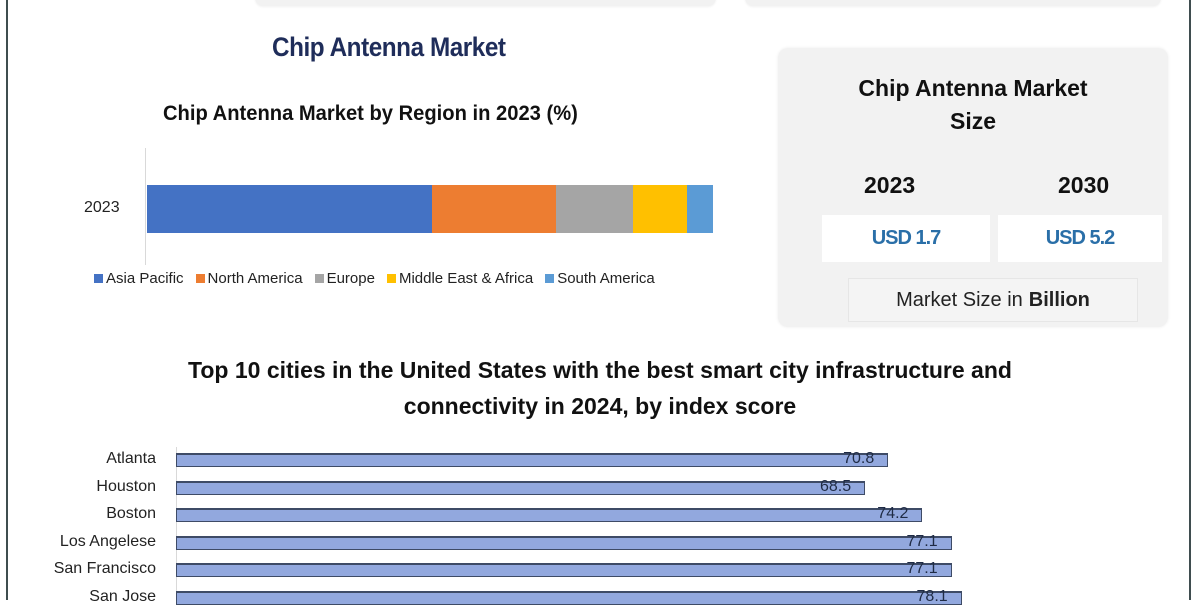 The height and width of the screenshot is (606, 1200). Describe the element at coordinates (290, 209) in the screenshot. I see `stack-segment-asia-pacific` at that location.